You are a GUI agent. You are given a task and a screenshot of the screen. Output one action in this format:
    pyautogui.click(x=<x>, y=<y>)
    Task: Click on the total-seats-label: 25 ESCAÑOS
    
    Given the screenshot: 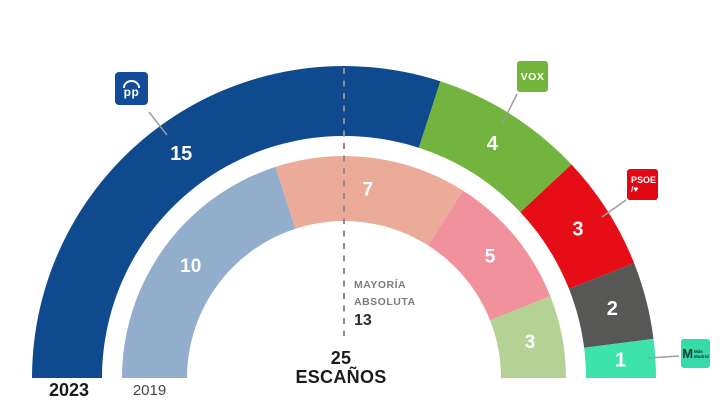 What is the action you would take?
    pyautogui.click(x=341, y=368)
    